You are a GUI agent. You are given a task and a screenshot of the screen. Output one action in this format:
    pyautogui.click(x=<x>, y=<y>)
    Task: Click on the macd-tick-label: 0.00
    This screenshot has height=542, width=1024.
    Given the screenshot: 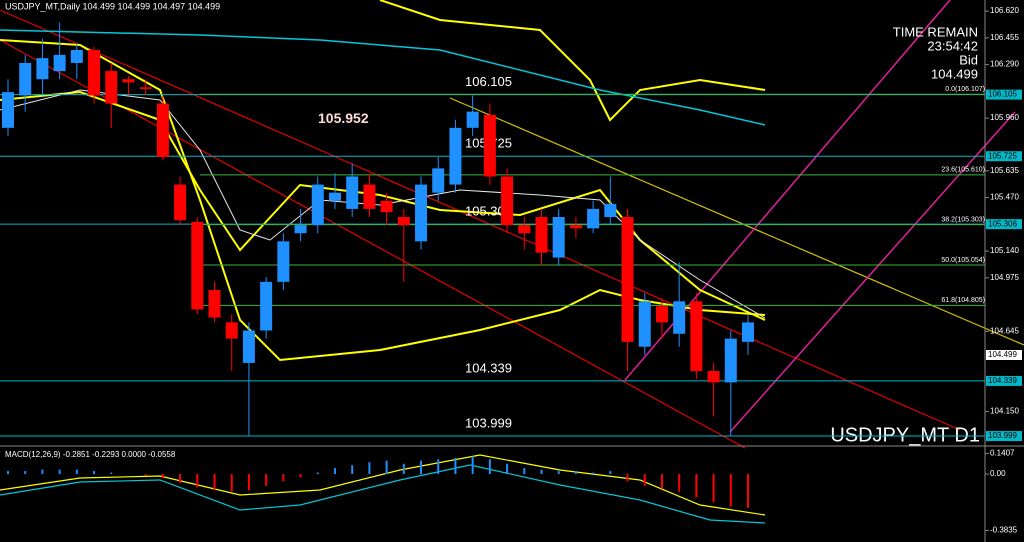 What is the action you would take?
    pyautogui.click(x=998, y=473)
    